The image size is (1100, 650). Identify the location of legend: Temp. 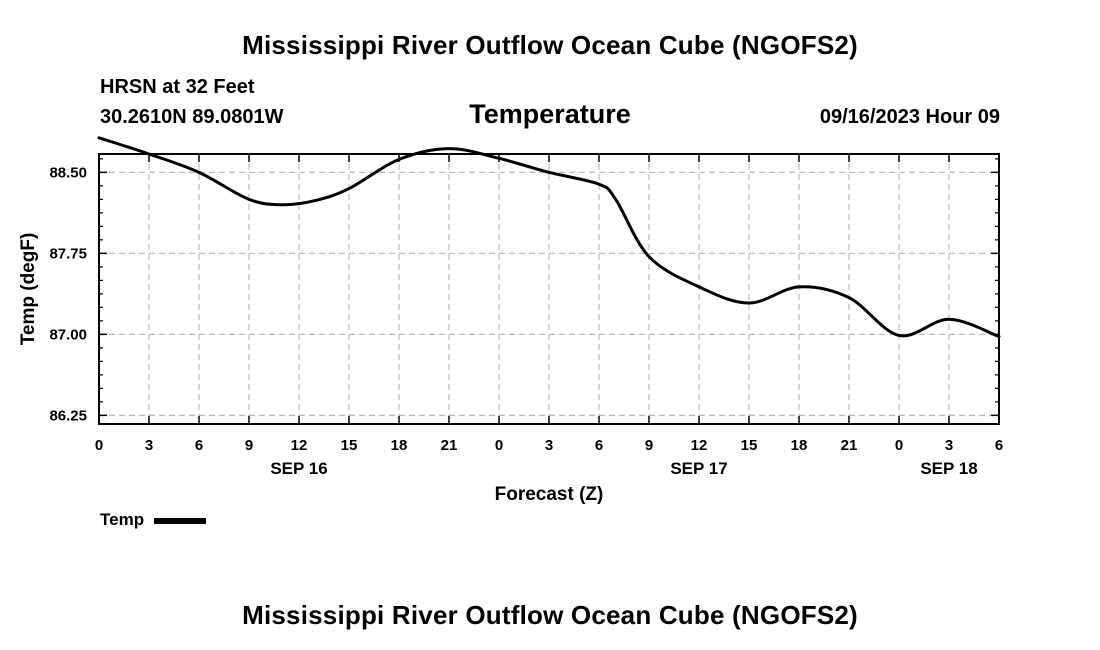
(153, 520).